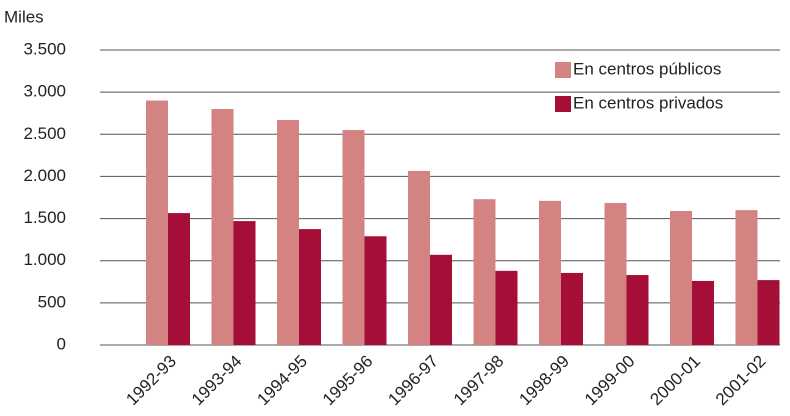  What do you see at coordinates (741, 381) in the screenshot?
I see `x-tick-label: 2001-02` at bounding box center [741, 381].